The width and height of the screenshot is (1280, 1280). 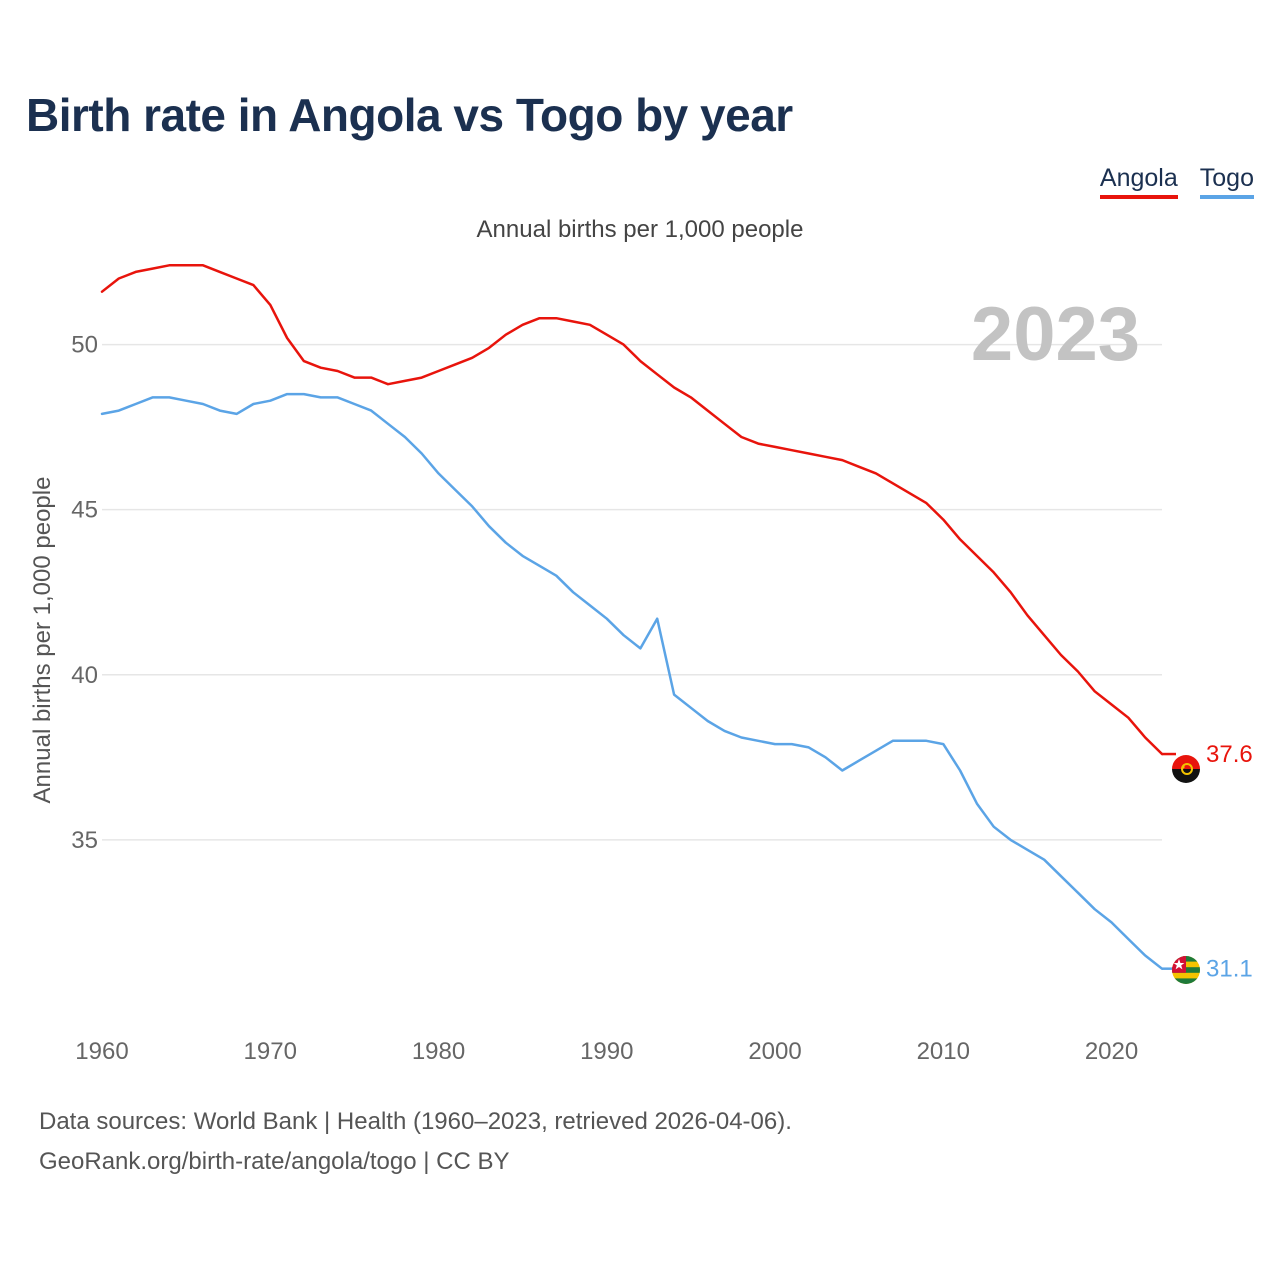 I want to click on year-watermark: 2023, so click(x=1055, y=334).